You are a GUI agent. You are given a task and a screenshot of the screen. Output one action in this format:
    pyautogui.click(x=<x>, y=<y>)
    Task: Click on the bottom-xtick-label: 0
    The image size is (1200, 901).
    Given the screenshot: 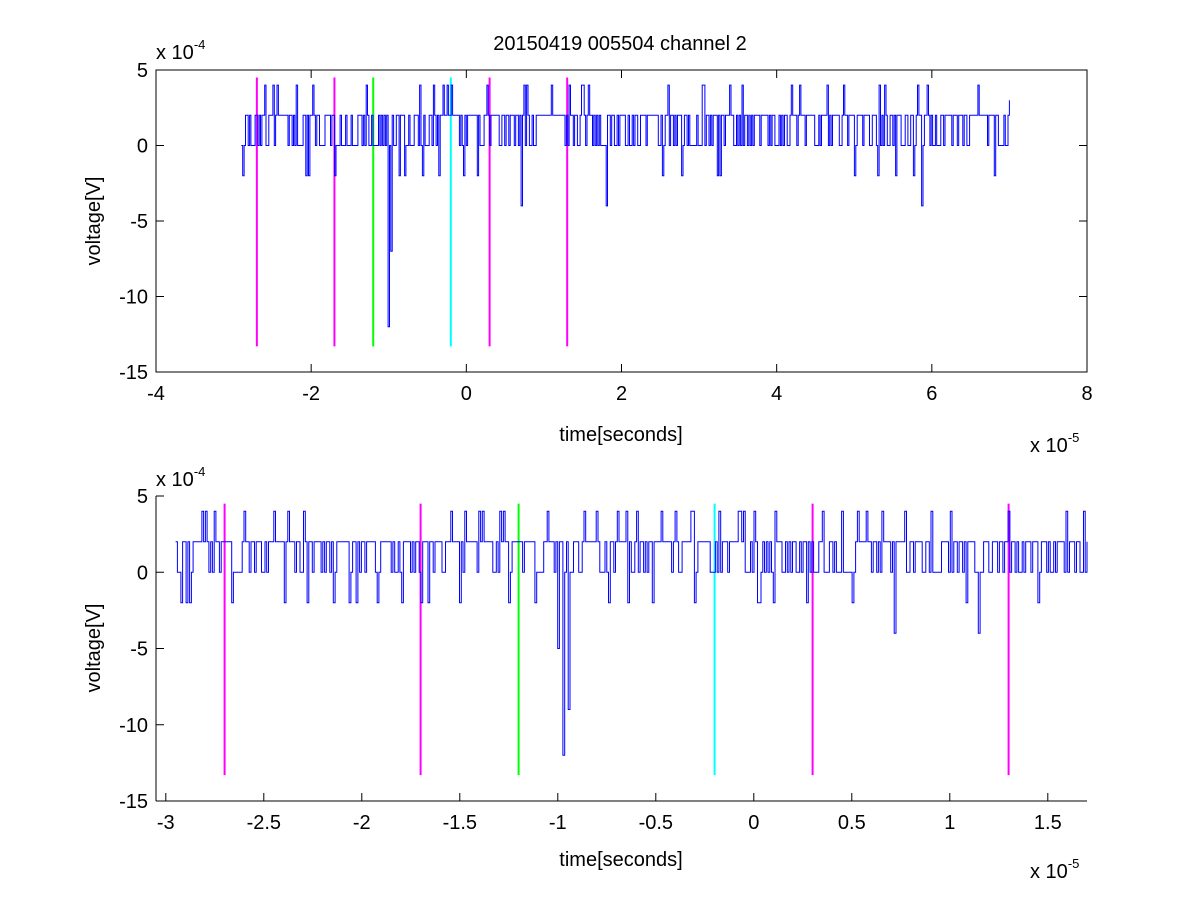 What is the action you would take?
    pyautogui.click(x=753, y=823)
    